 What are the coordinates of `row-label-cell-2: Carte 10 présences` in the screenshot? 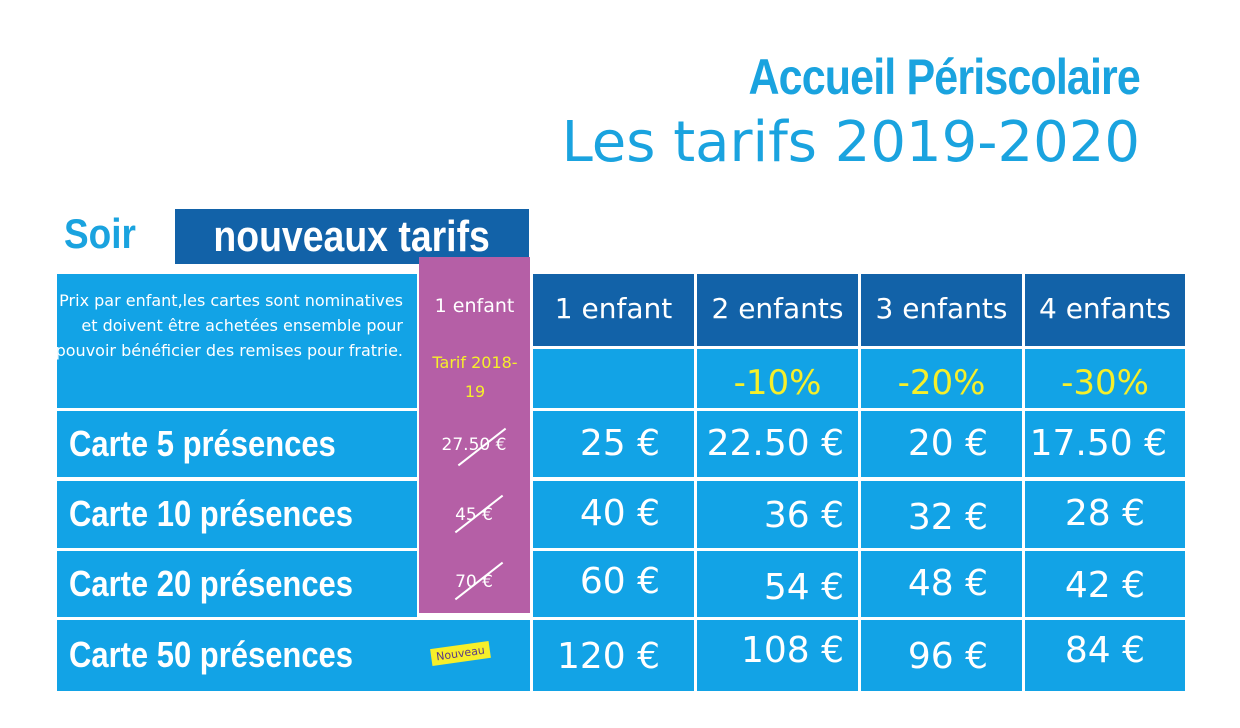 It's located at (237, 514).